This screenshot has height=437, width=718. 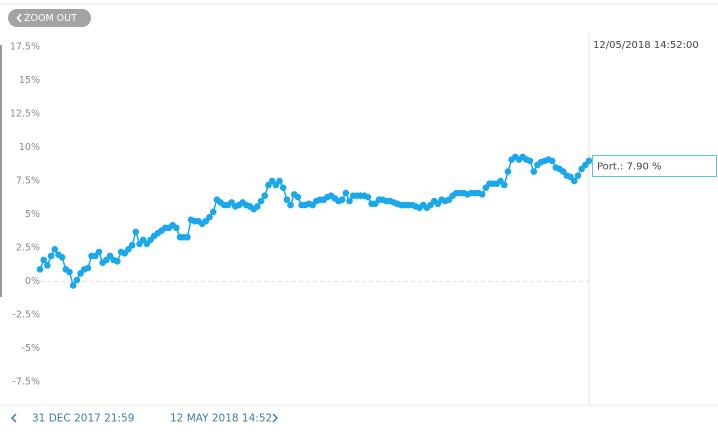 What do you see at coordinates (26, 381) in the screenshot?
I see `y-tick-label: -7.5%` at bounding box center [26, 381].